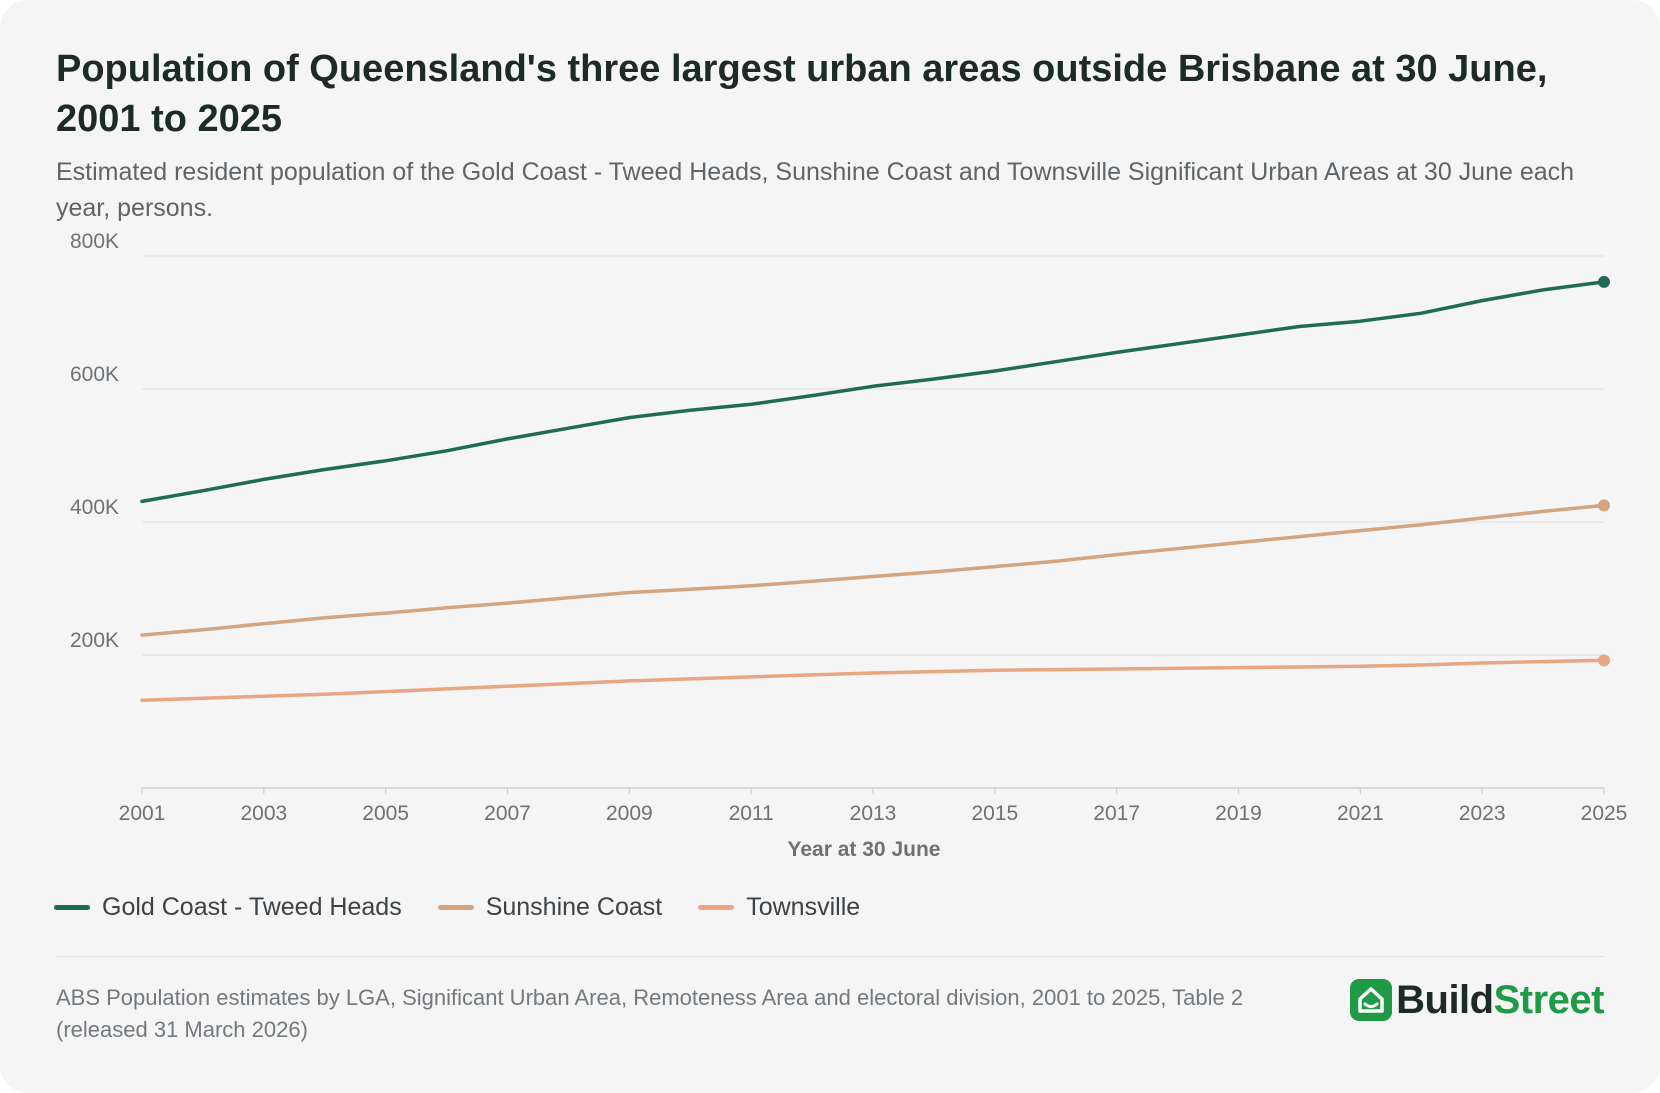 The height and width of the screenshot is (1093, 1660). I want to click on x-tick-label: 2007, so click(507, 813).